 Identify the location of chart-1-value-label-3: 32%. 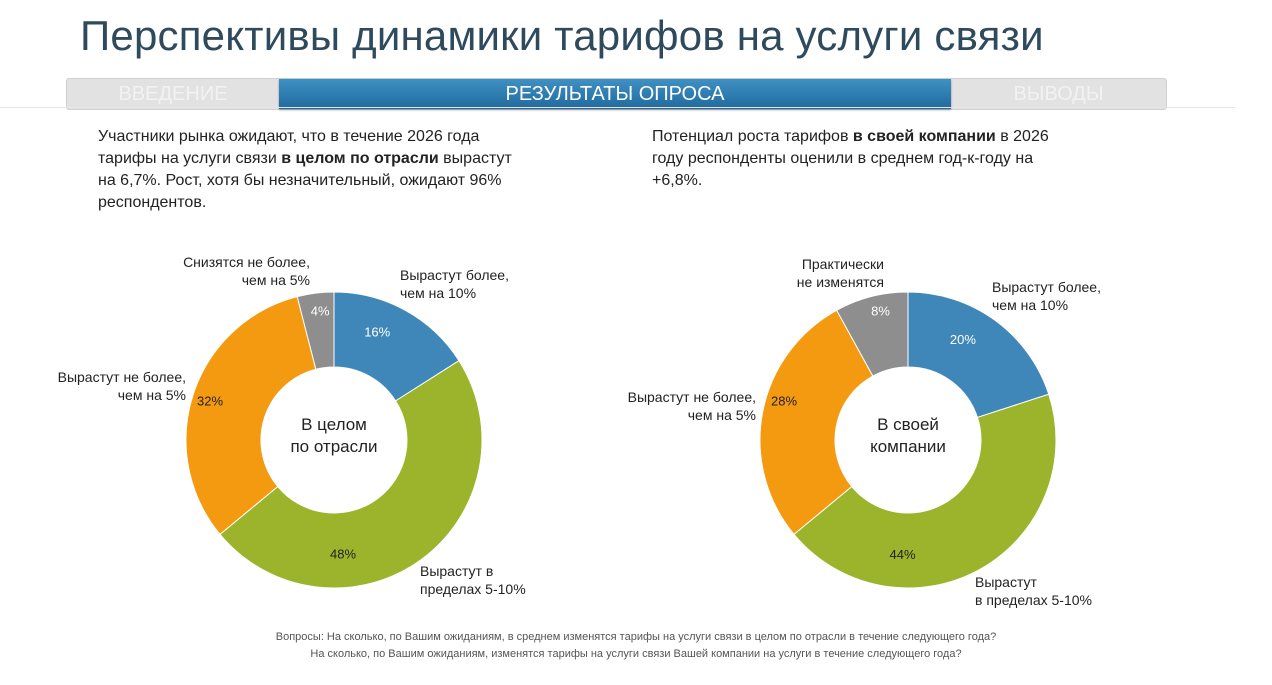
(210, 400).